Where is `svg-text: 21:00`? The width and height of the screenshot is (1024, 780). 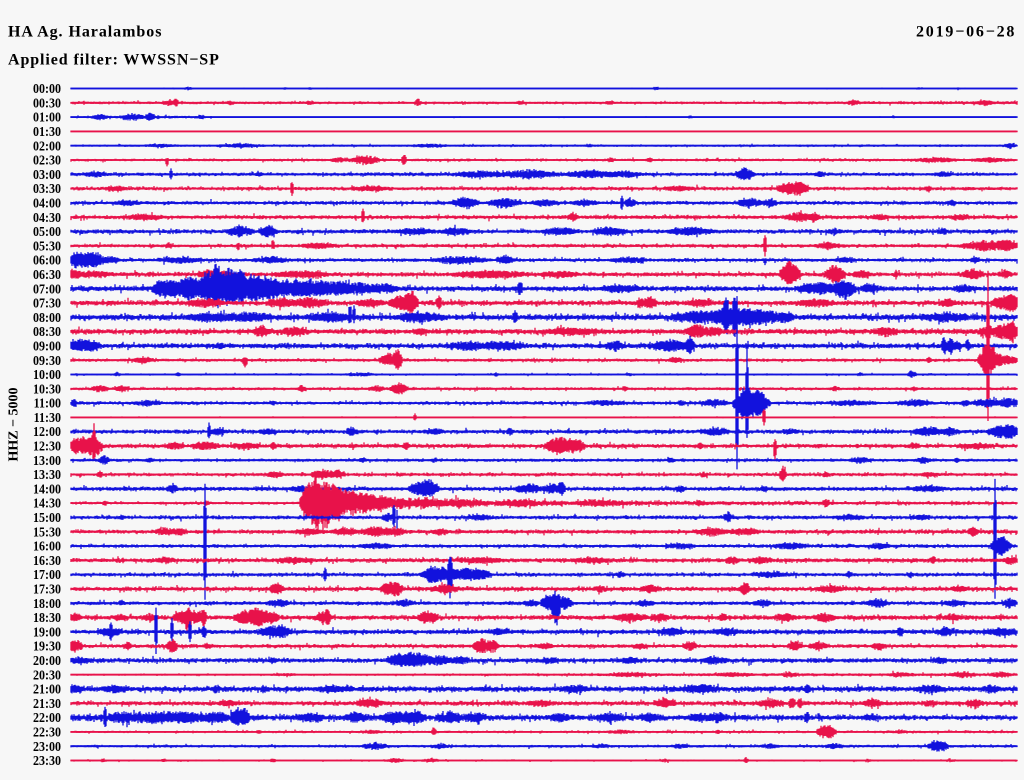 svg-text: 21:00 is located at coordinates (47, 689).